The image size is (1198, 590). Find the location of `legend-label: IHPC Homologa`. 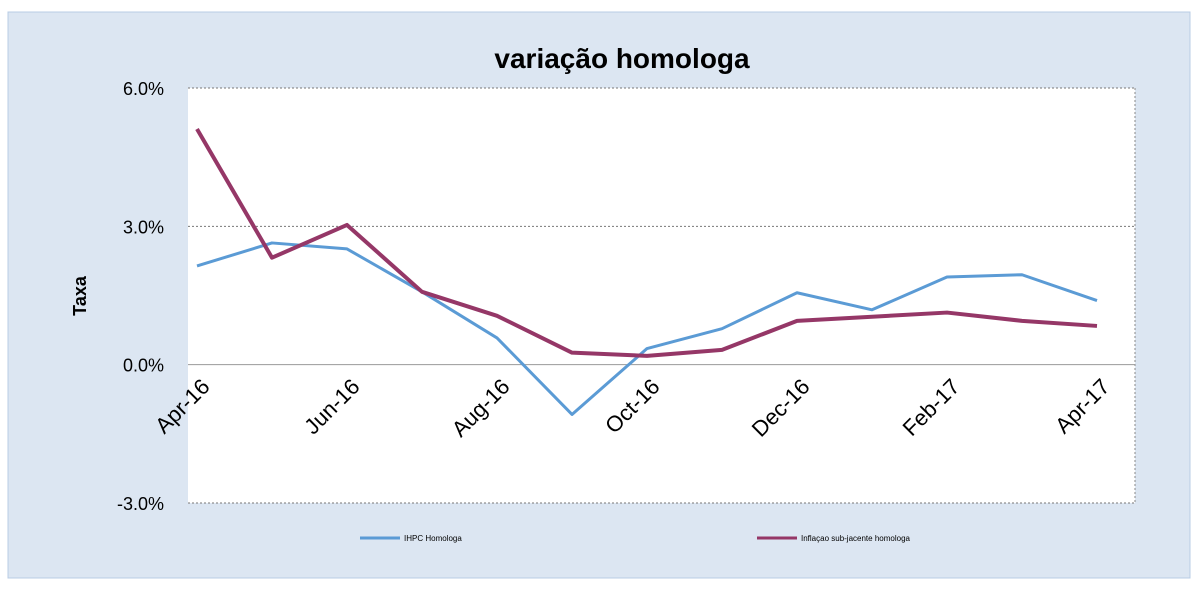

legend-label: IHPC Homologa is located at coordinates (433, 538).